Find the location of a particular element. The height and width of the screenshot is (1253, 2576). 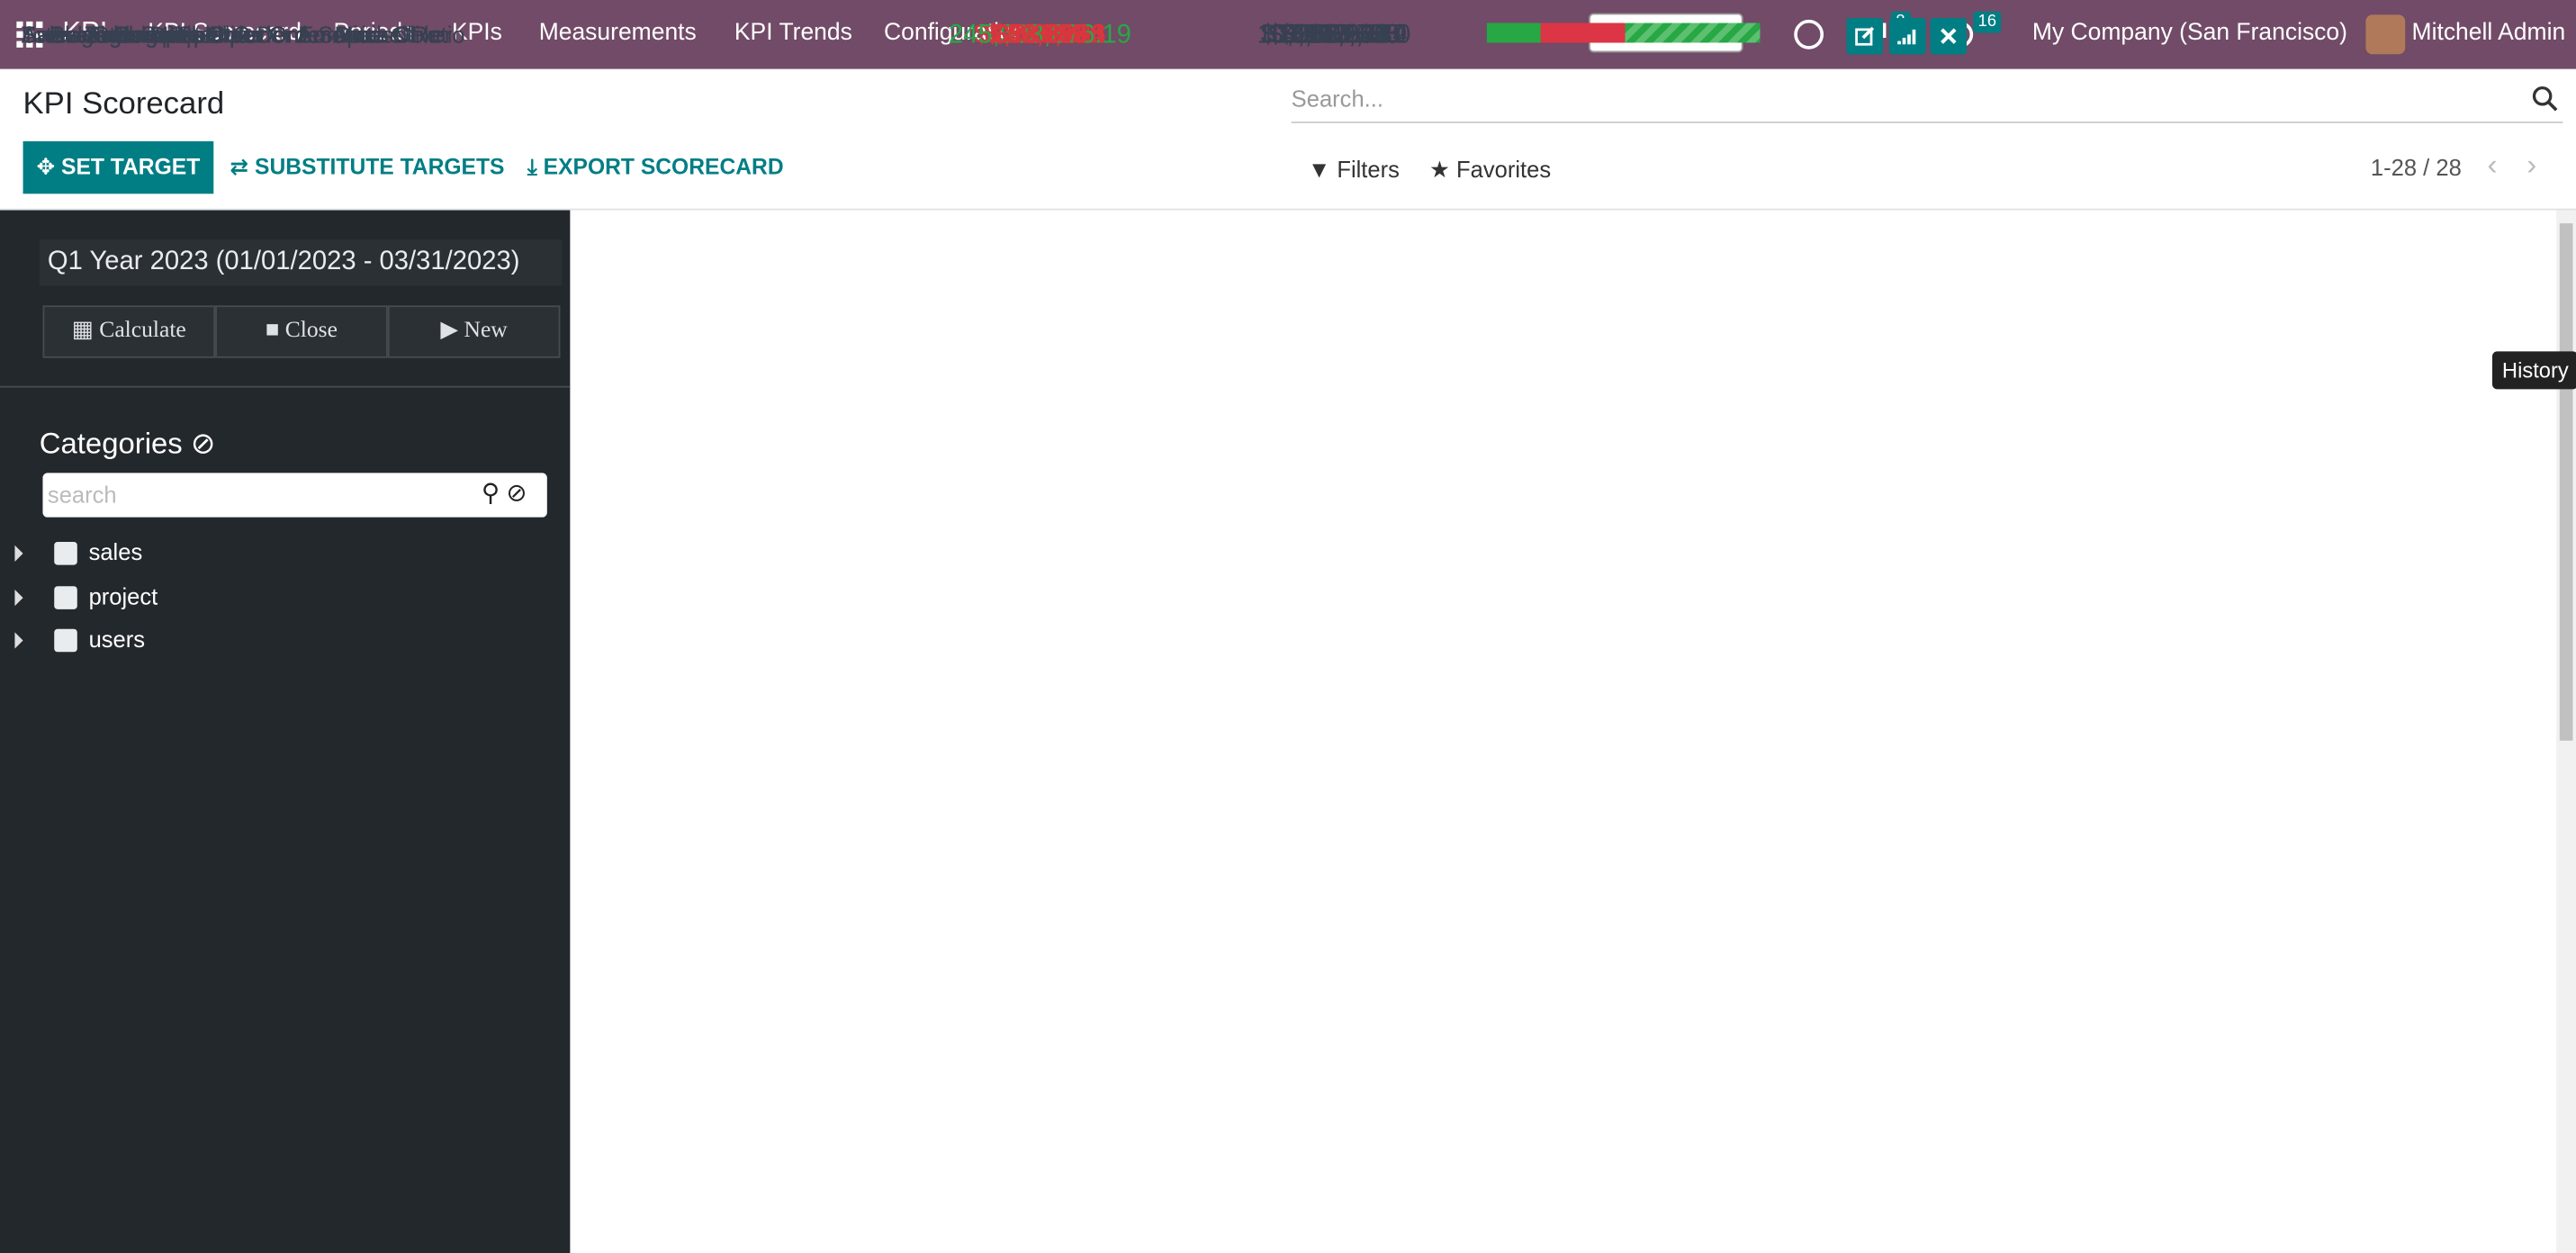

substitute-button: ⇄ SUBSTITUTE TARGETS is located at coordinates (367, 166).